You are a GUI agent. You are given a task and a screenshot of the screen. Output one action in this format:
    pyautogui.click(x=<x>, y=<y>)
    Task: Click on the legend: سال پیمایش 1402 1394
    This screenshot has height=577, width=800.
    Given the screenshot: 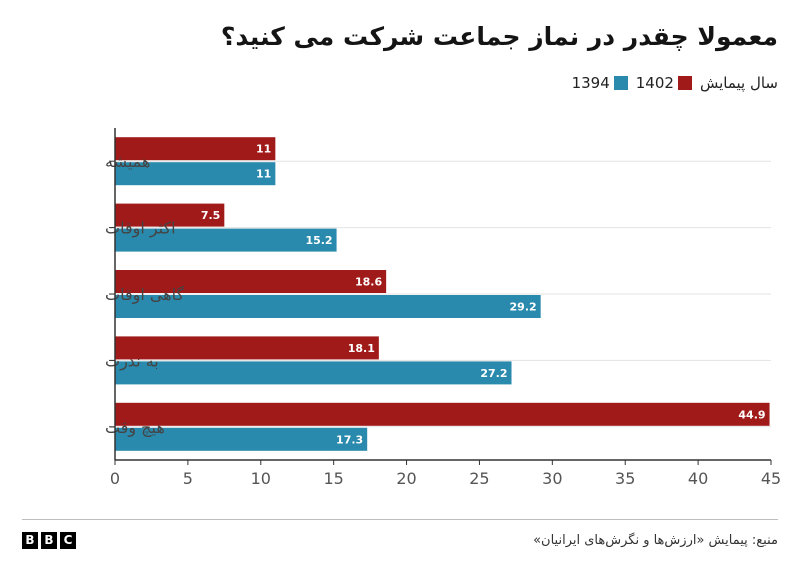 What is the action you would take?
    pyautogui.click(x=671, y=83)
    